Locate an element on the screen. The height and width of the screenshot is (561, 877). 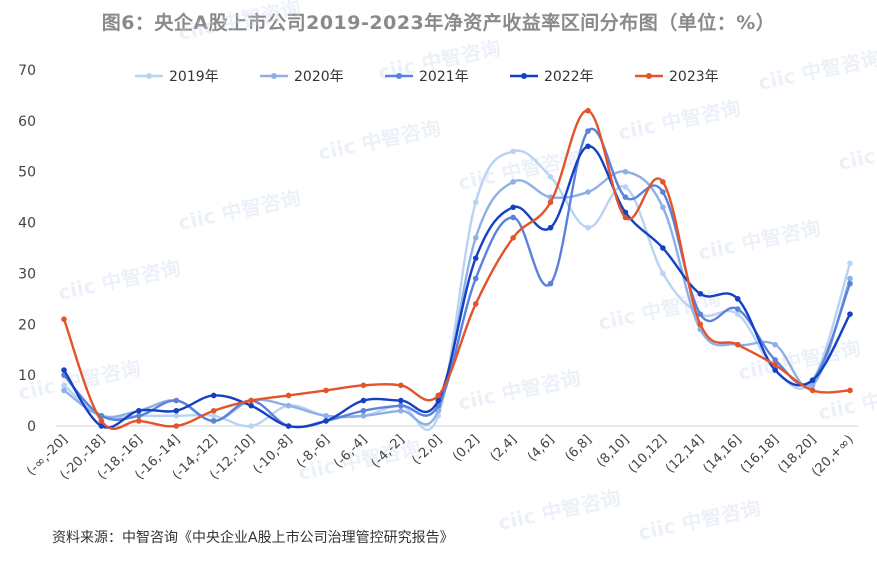
y-axis: 0 10 20 30 40 50 60 70 is located at coordinates (27, 249).